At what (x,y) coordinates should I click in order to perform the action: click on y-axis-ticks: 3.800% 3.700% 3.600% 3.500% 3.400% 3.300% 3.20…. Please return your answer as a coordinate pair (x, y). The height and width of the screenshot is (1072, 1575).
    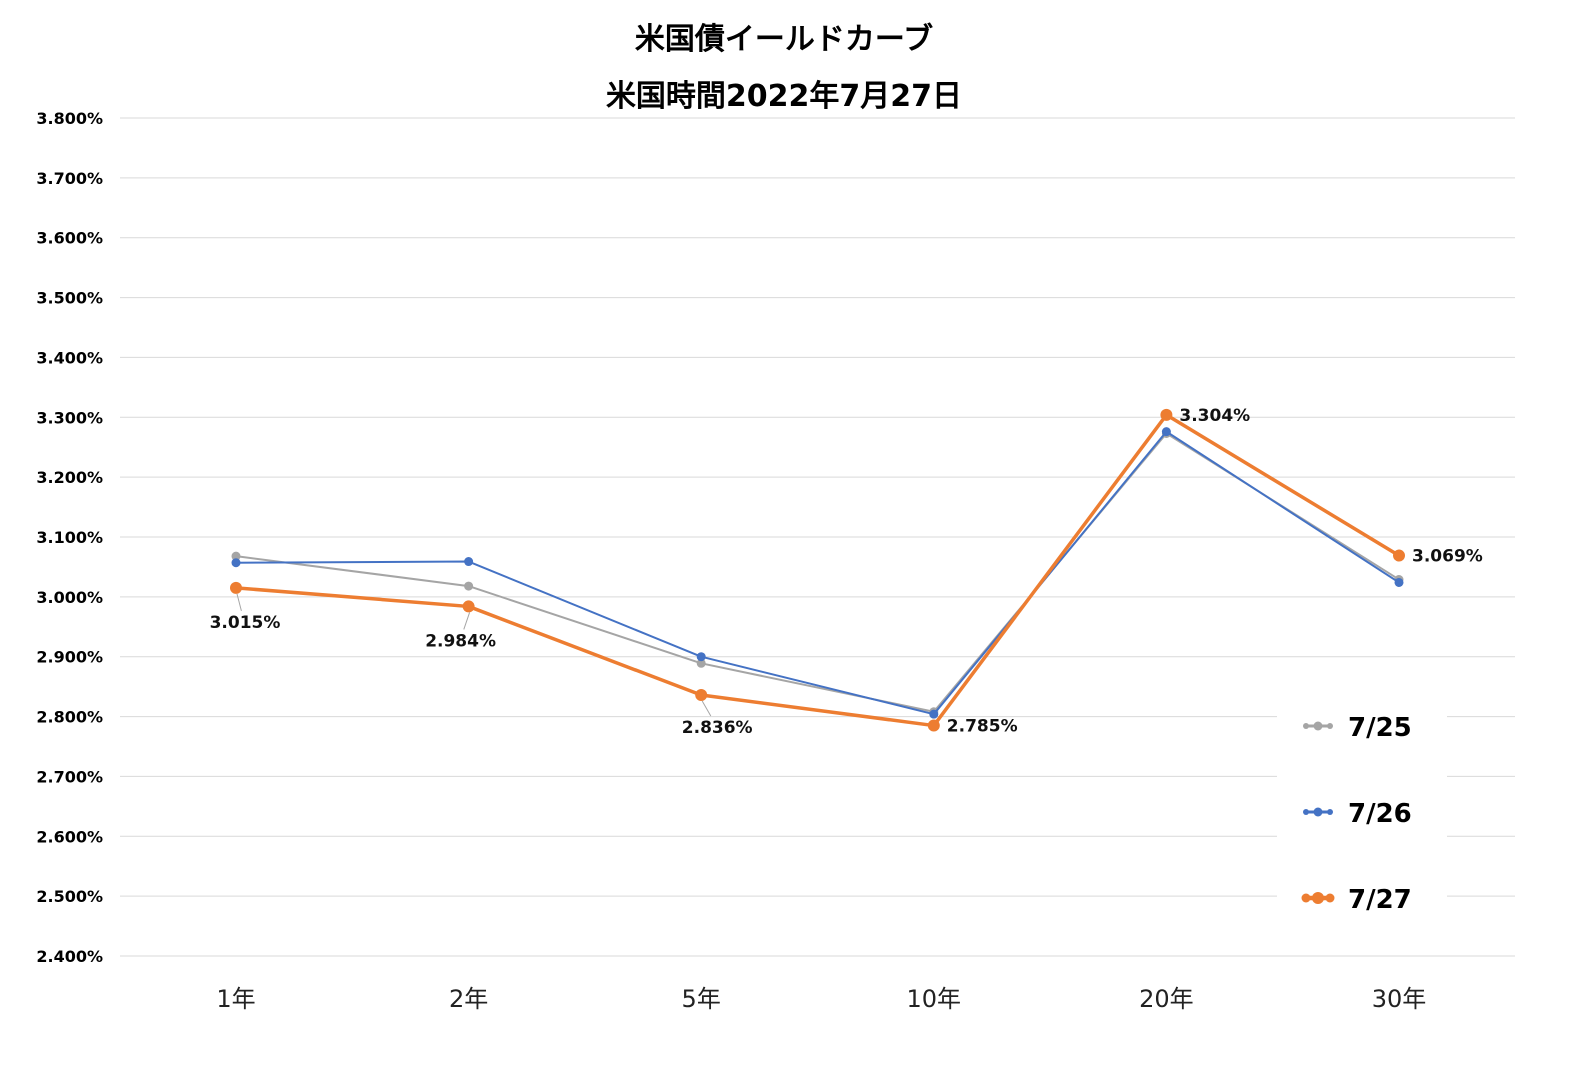
    Looking at the image, I should click on (69, 537).